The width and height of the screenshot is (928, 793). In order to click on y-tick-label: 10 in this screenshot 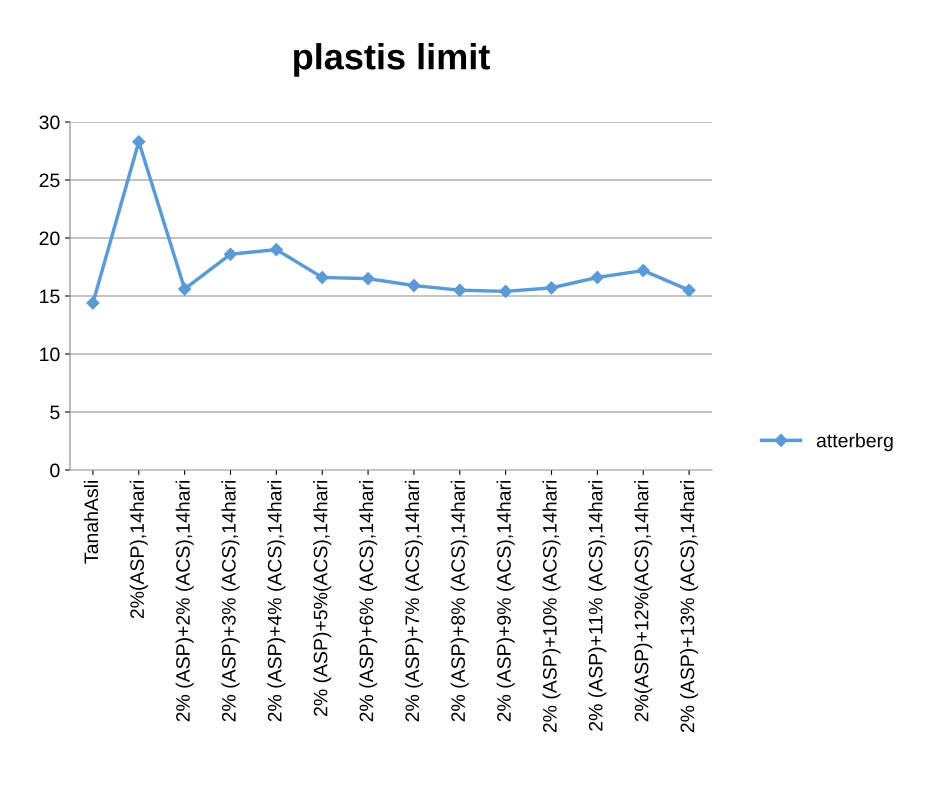, I will do `click(50, 354)`.